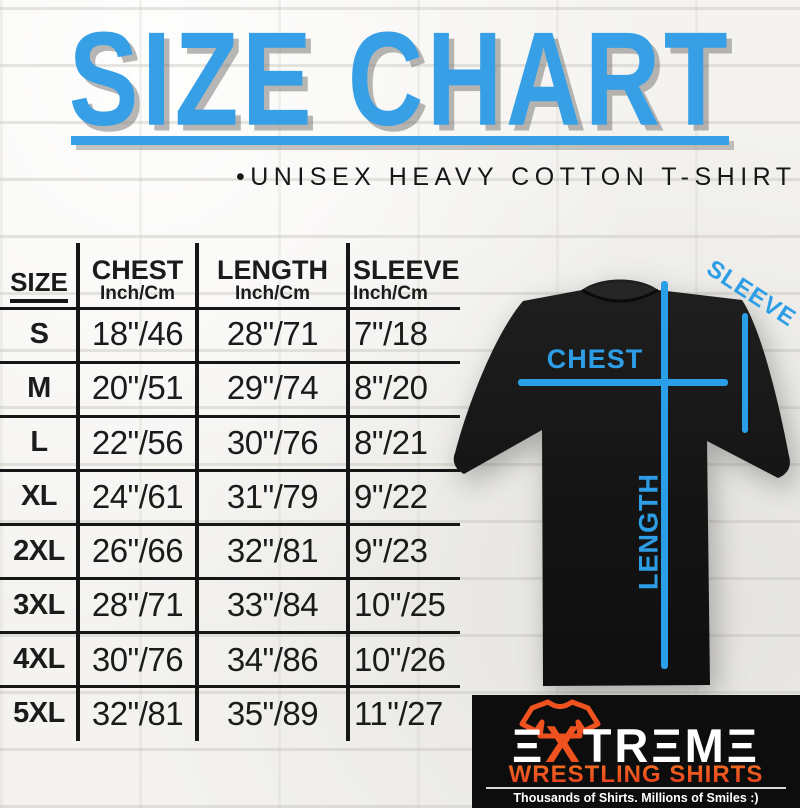 This screenshot has width=800, height=808. I want to click on brand-x-letter: X, so click(564, 744).